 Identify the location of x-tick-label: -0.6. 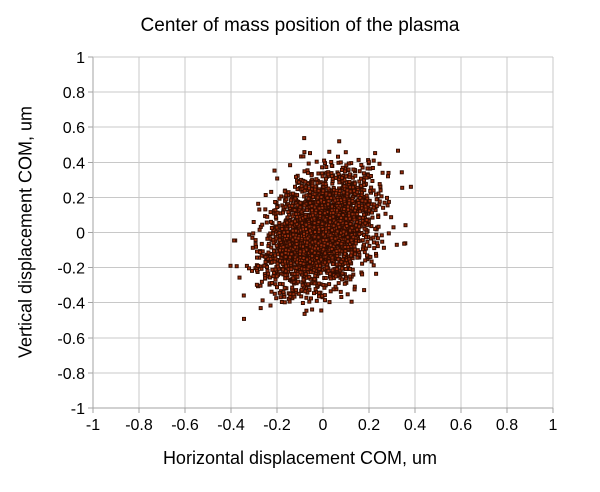
(185, 425).